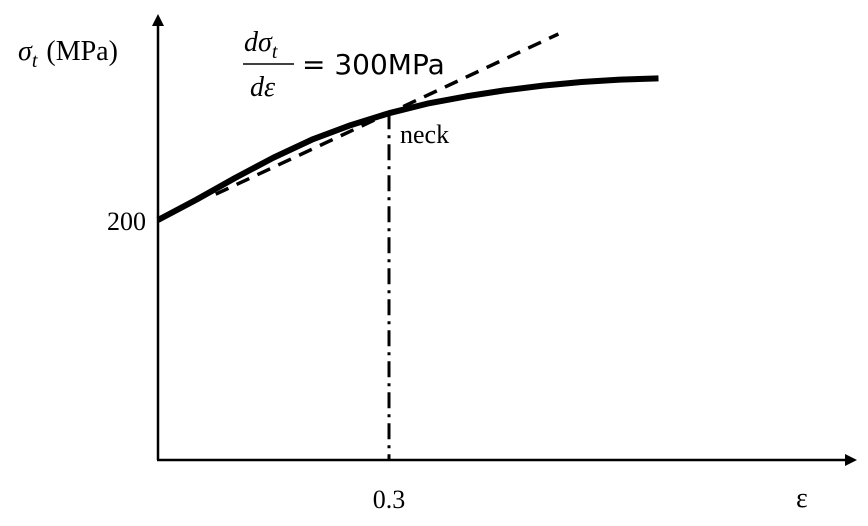 This screenshot has height=526, width=868. What do you see at coordinates (126, 221) in the screenshot?
I see `y-tick-label-200: 200` at bounding box center [126, 221].